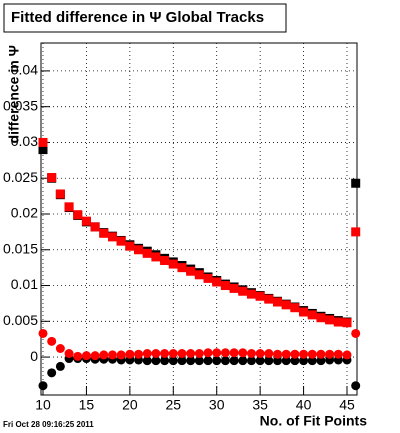 This screenshot has height=433, width=400. Describe the element at coordinates (314, 421) in the screenshot. I see `x-axis-label: No. of Fit Points` at that location.